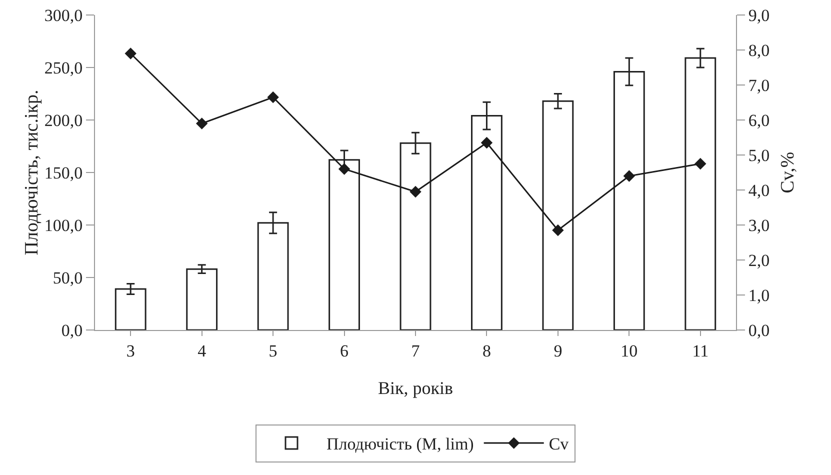  I want to click on y2-tick-label: 3,0, so click(759, 225).